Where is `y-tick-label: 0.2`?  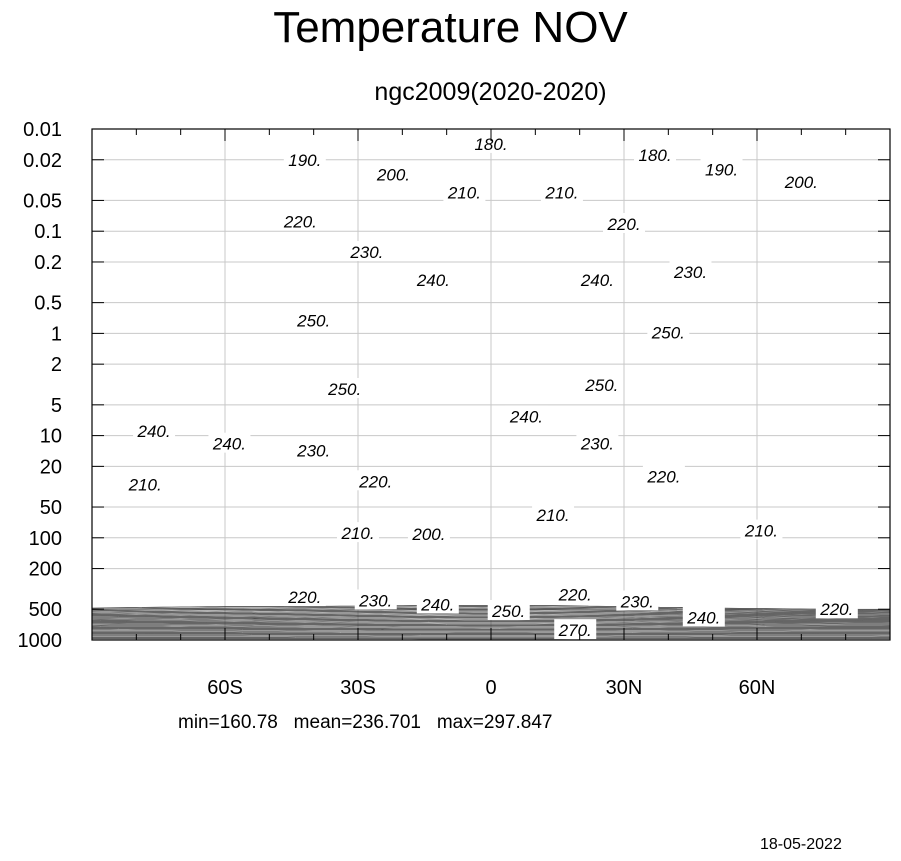 y-tick-label: 0.2 is located at coordinates (48, 263).